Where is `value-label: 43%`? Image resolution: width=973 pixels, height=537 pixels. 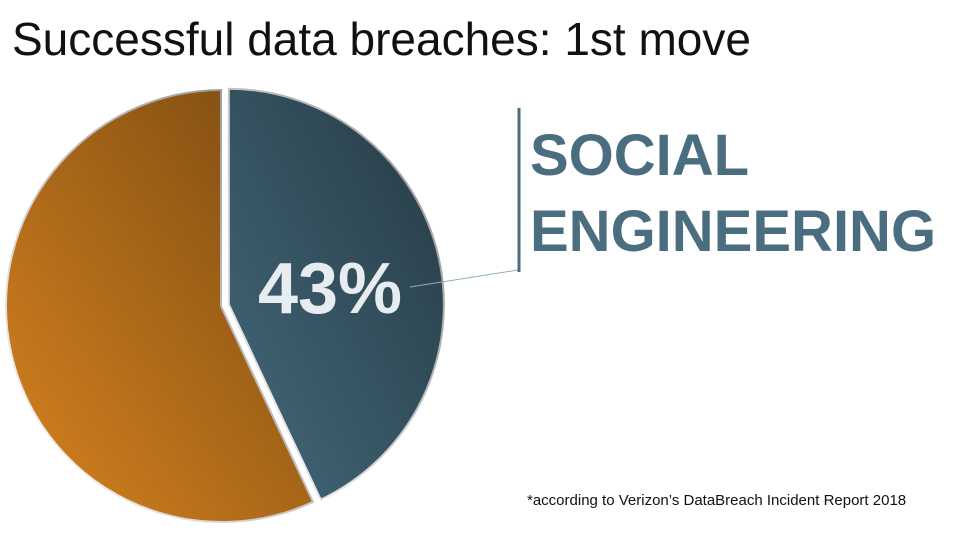 value-label: 43% is located at coordinates (330, 289).